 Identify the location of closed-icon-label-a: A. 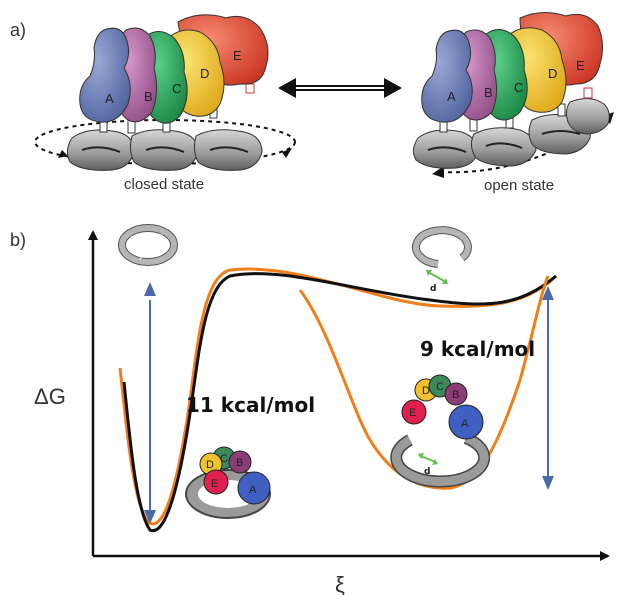
(253, 490).